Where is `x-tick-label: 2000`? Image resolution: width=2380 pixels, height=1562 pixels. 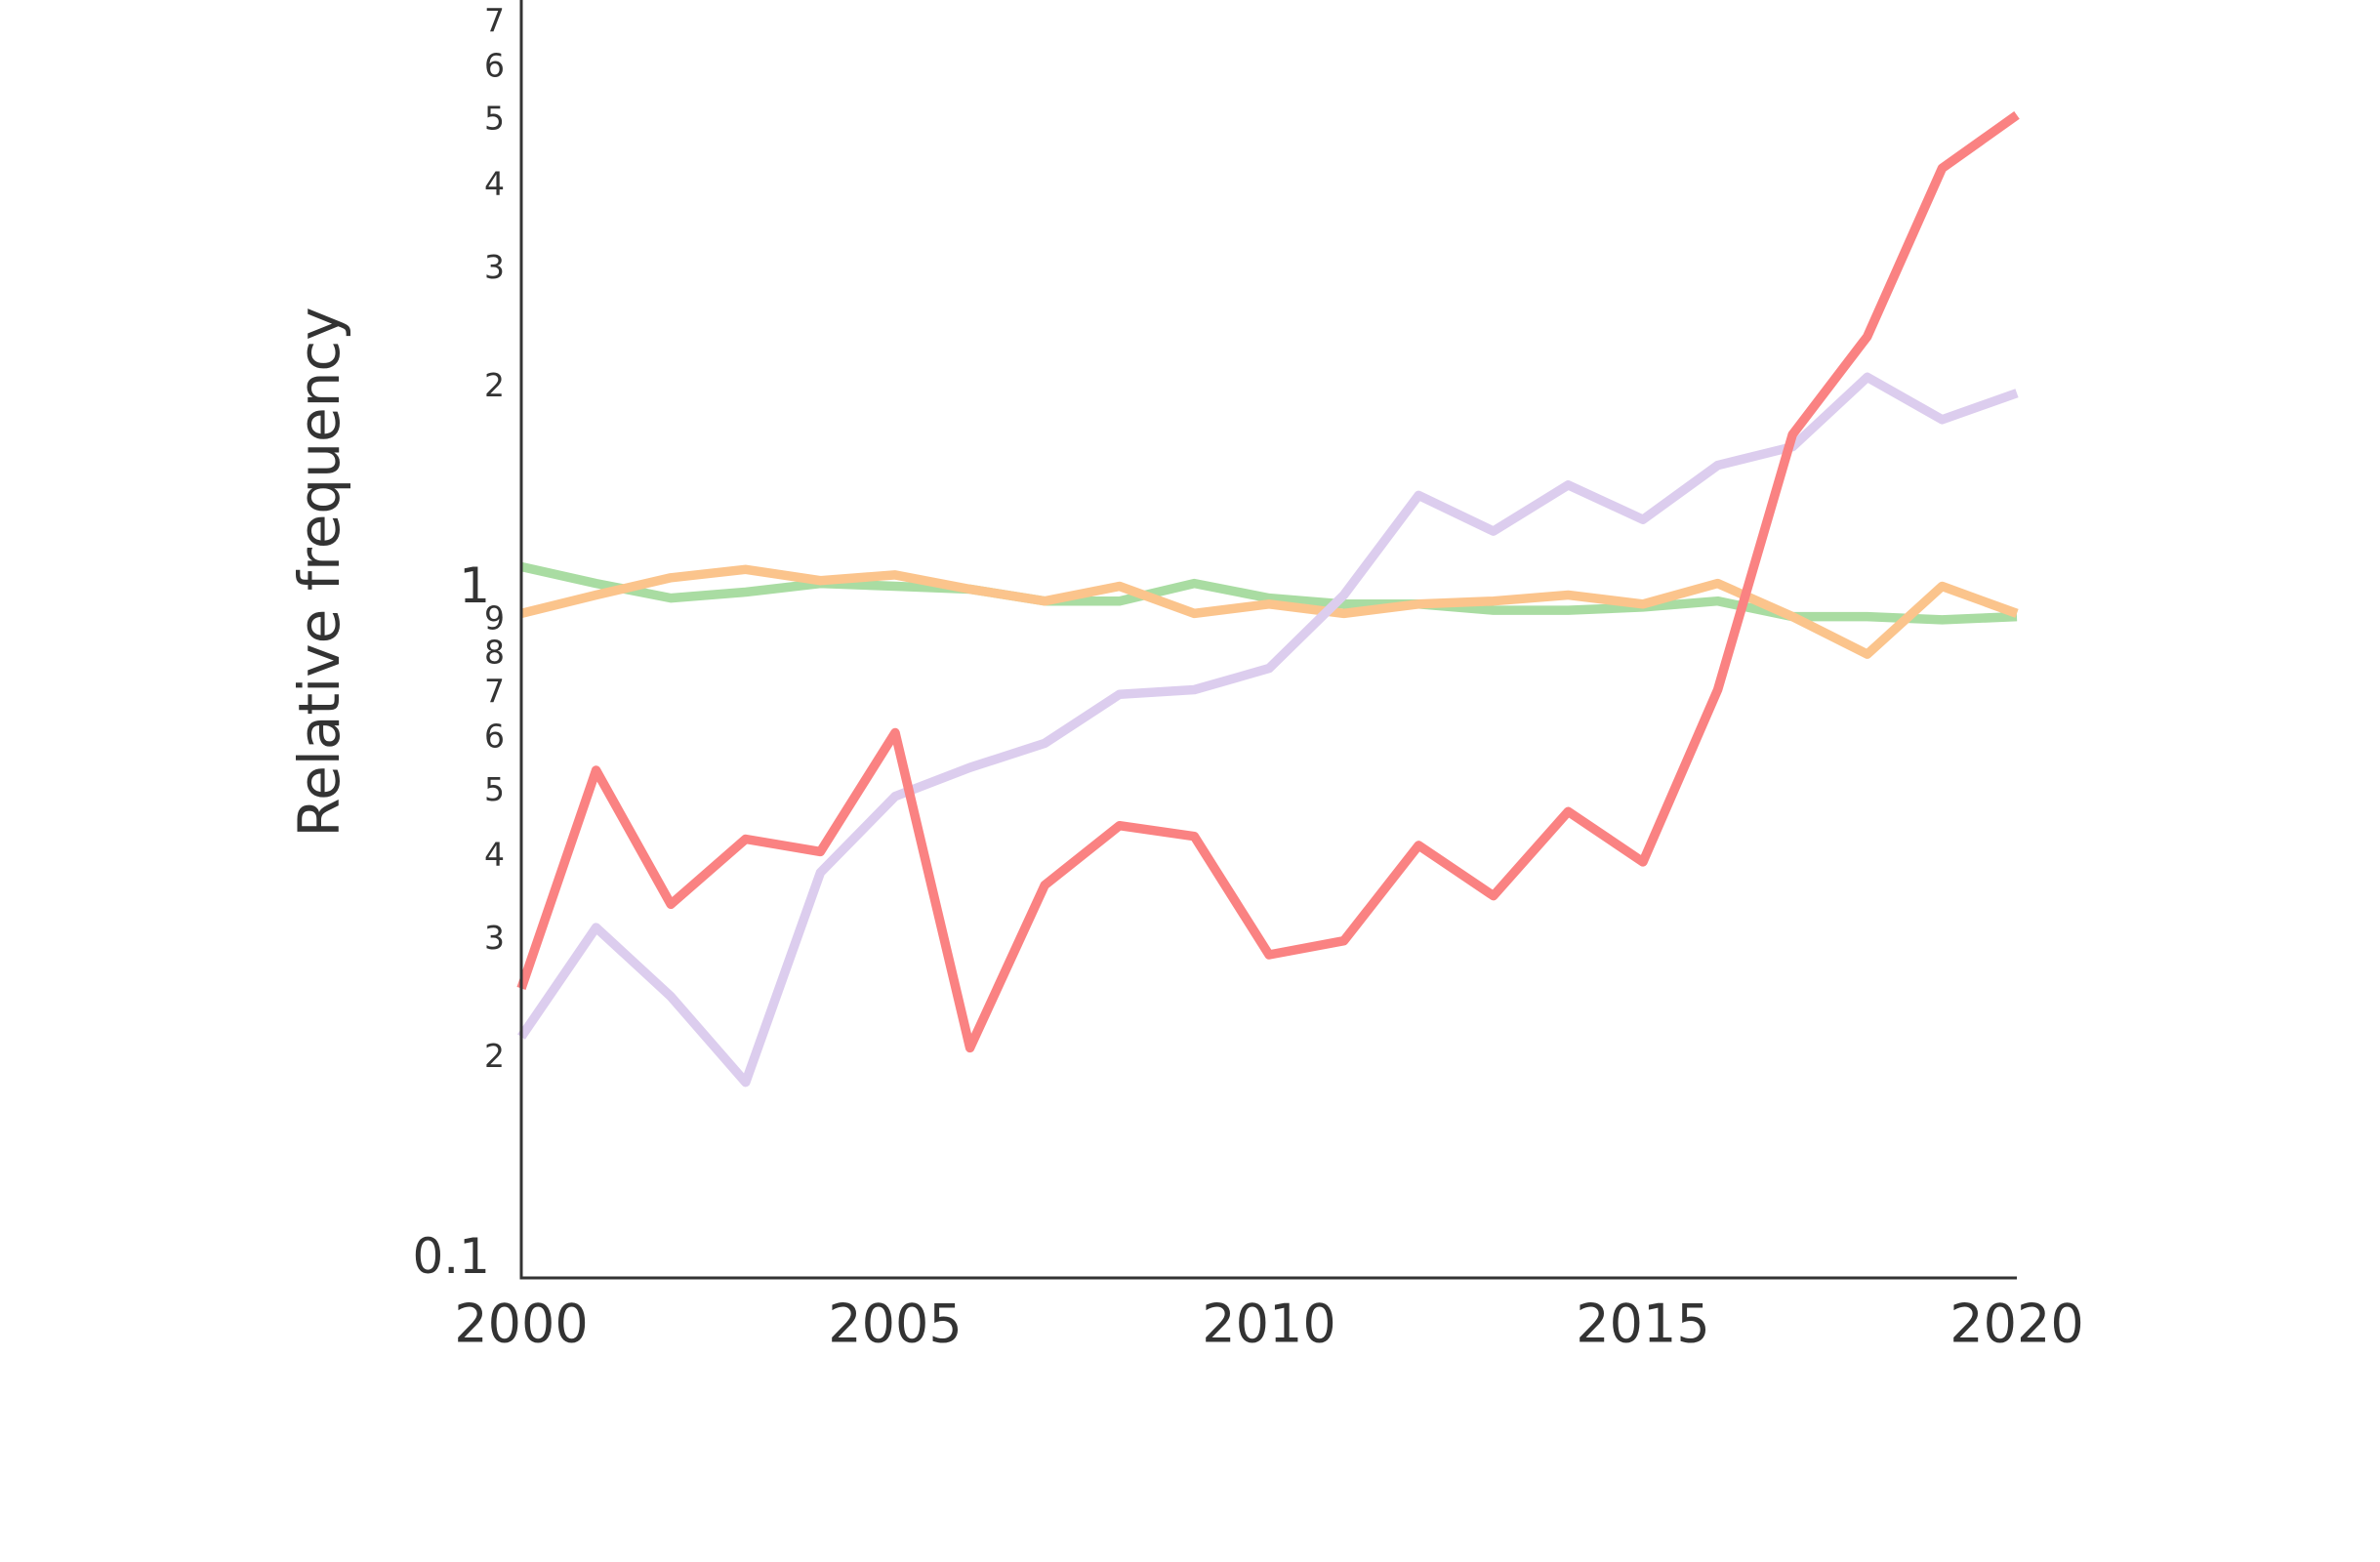 x-tick-label: 2000 is located at coordinates (521, 1324).